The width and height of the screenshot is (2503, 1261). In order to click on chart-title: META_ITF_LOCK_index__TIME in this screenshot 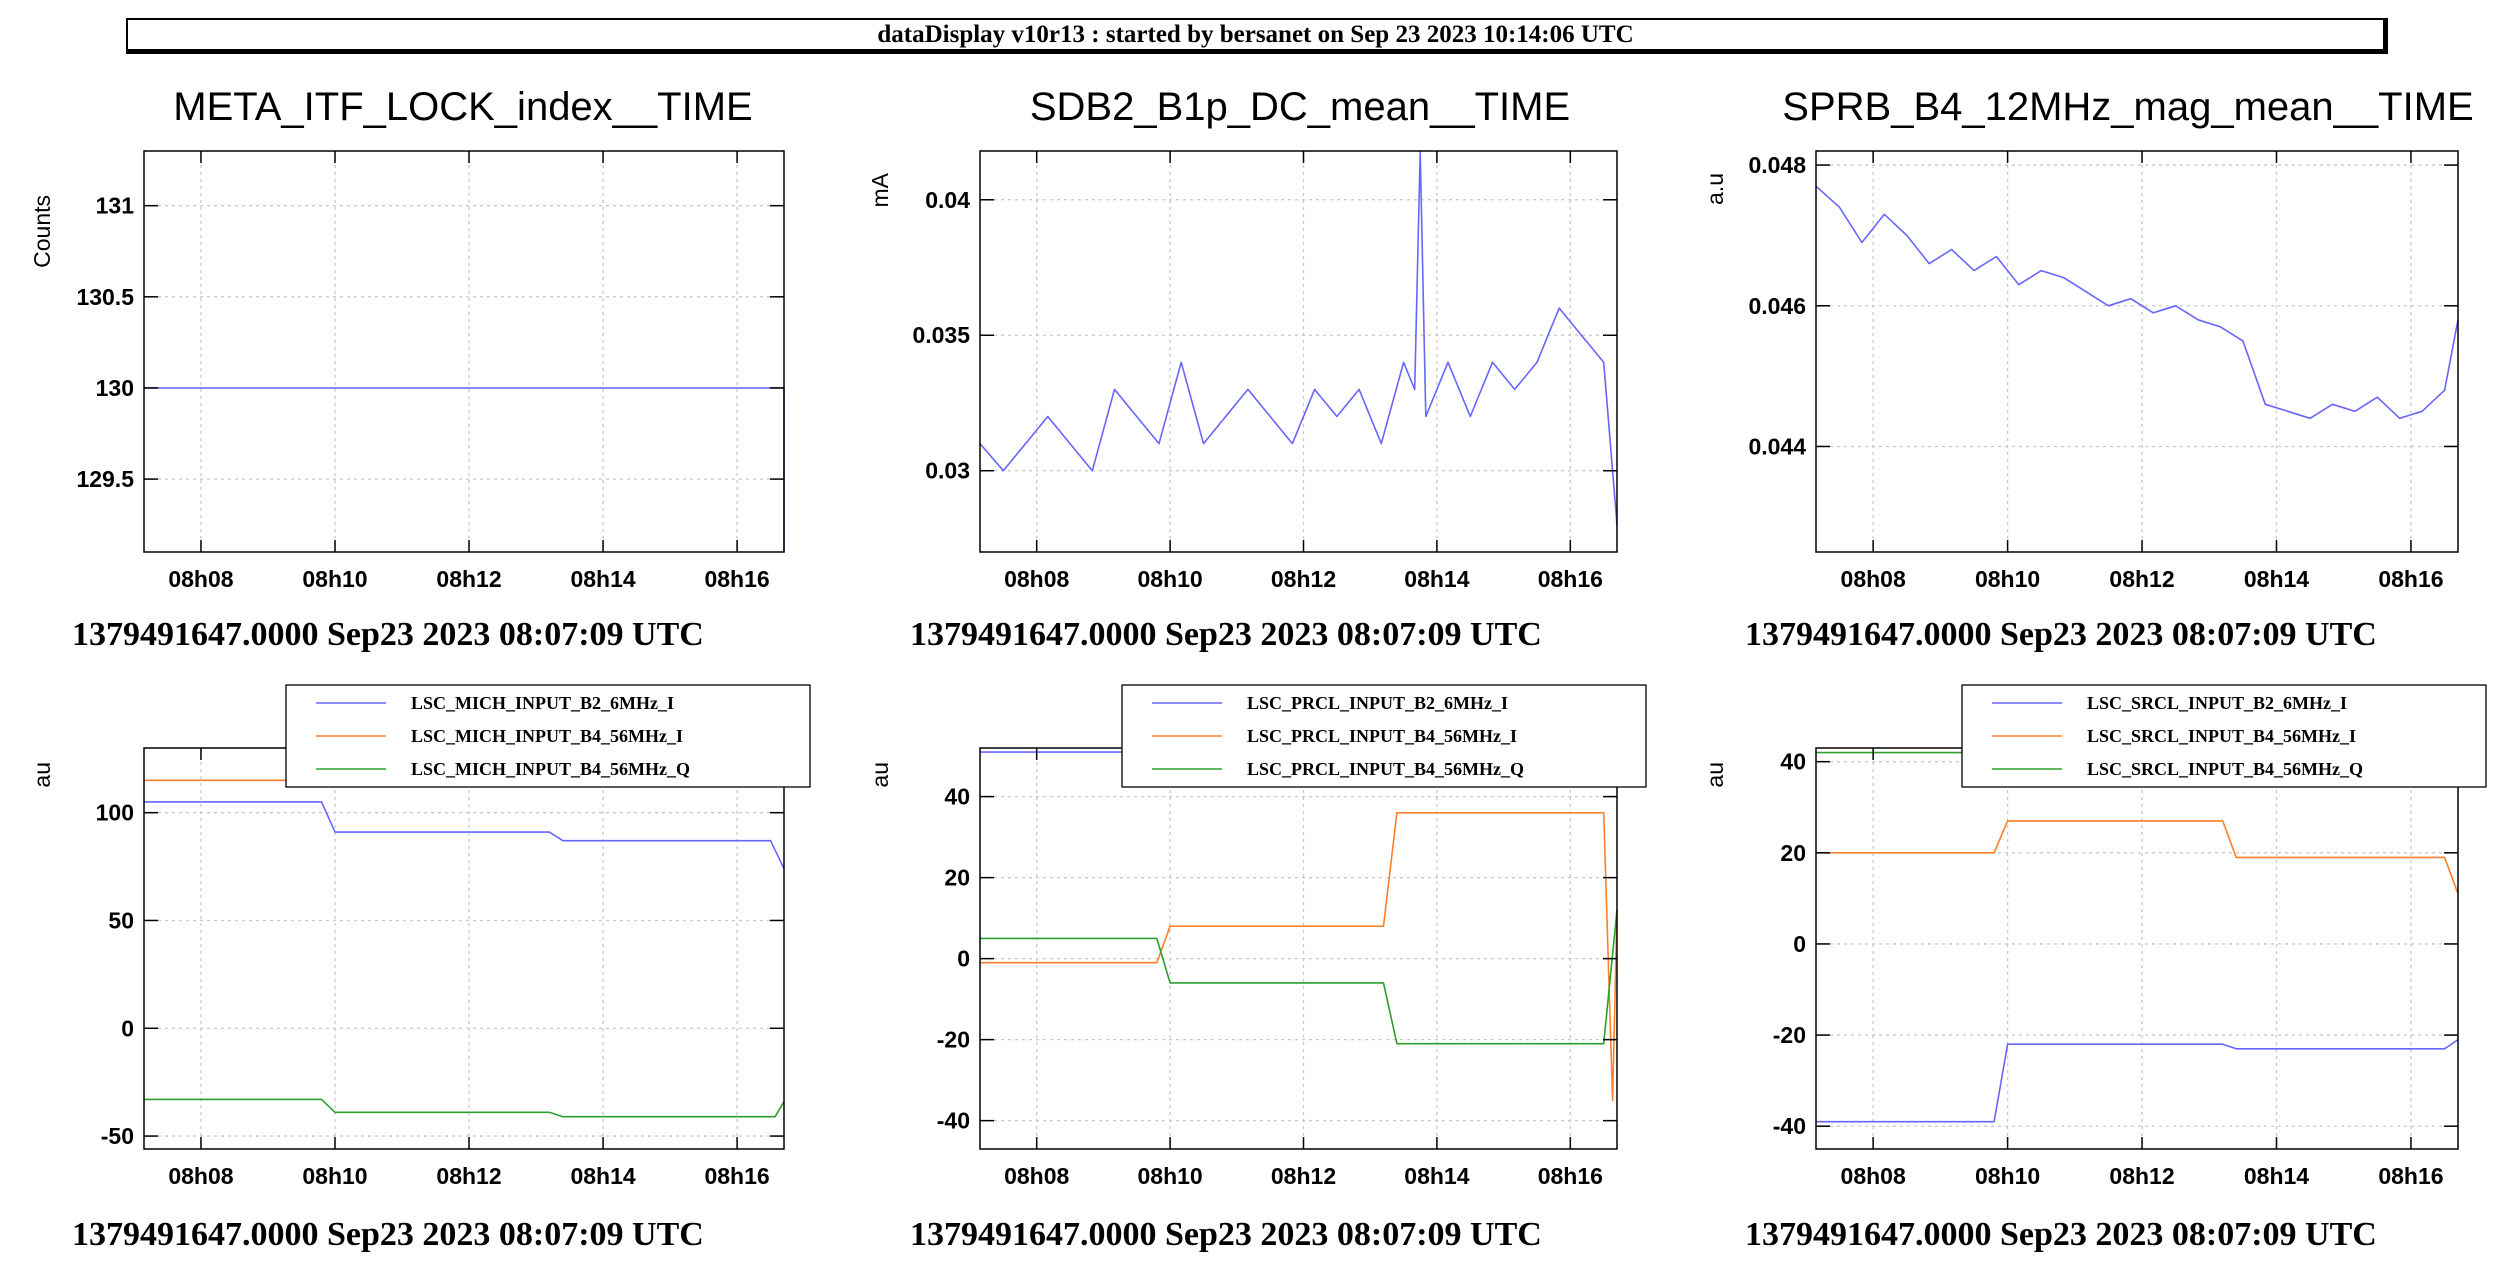, I will do `click(462, 107)`.